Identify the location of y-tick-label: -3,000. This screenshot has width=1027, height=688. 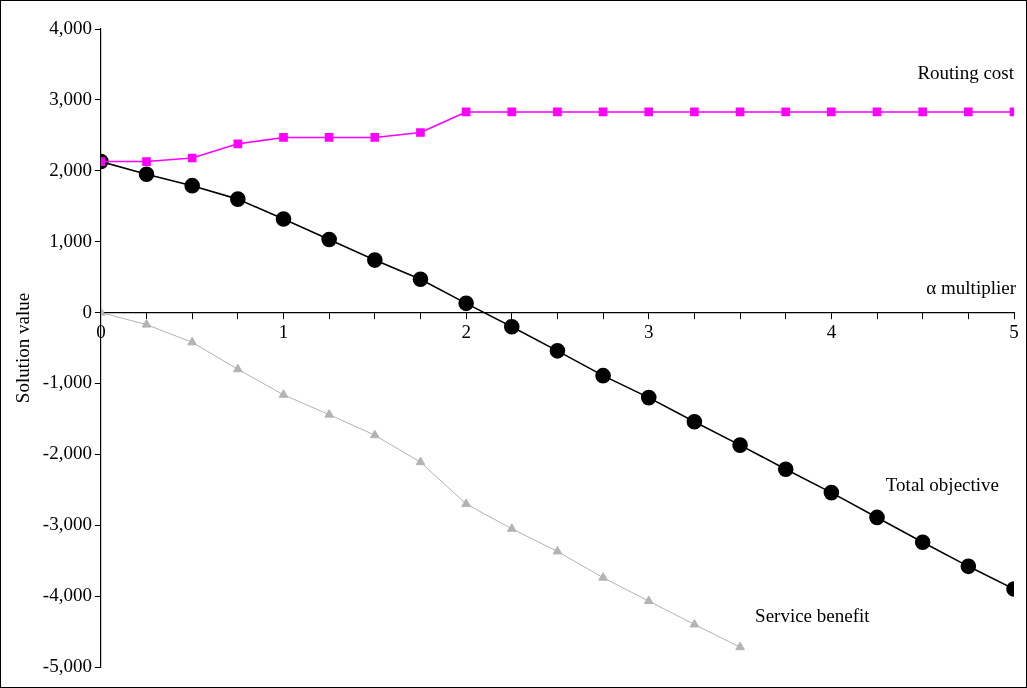
(67, 524).